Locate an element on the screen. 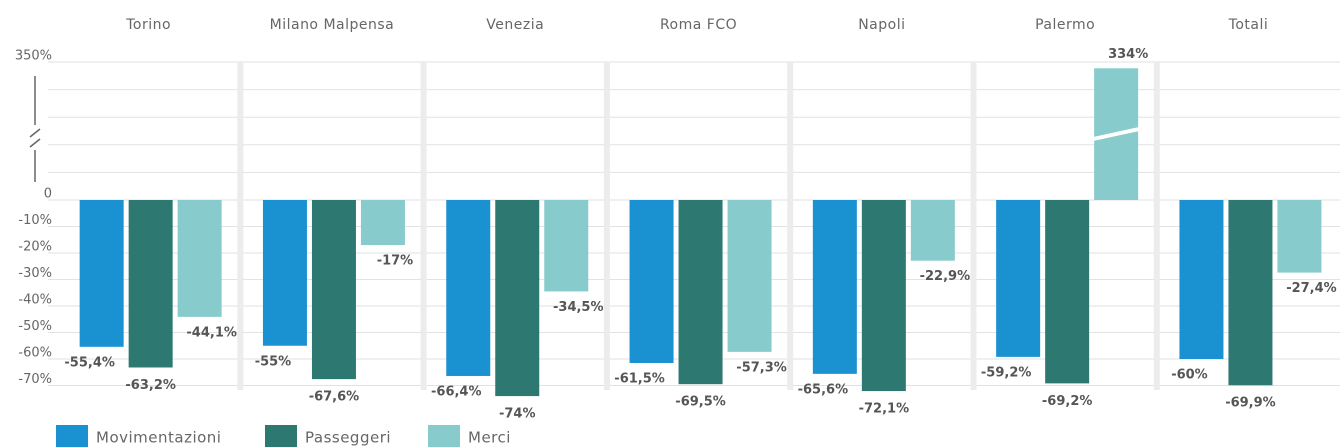 The width and height of the screenshot is (1340, 447). y-tick-label: -30% is located at coordinates (35, 273).